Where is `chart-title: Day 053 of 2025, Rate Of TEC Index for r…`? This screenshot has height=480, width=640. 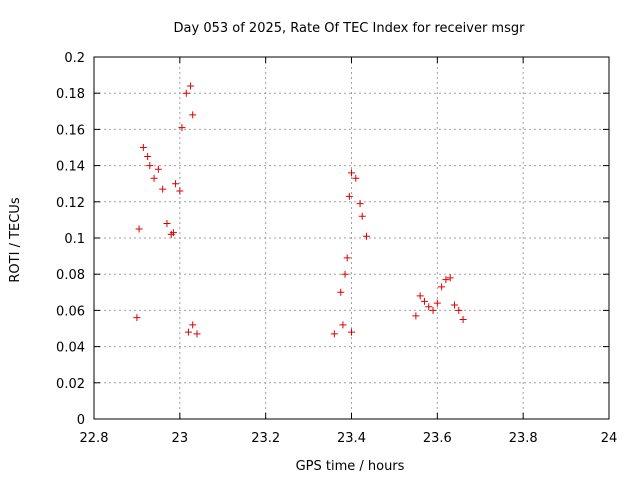 chart-title: Day 053 of 2025, Rate Of TEC Index for r… is located at coordinates (350, 28).